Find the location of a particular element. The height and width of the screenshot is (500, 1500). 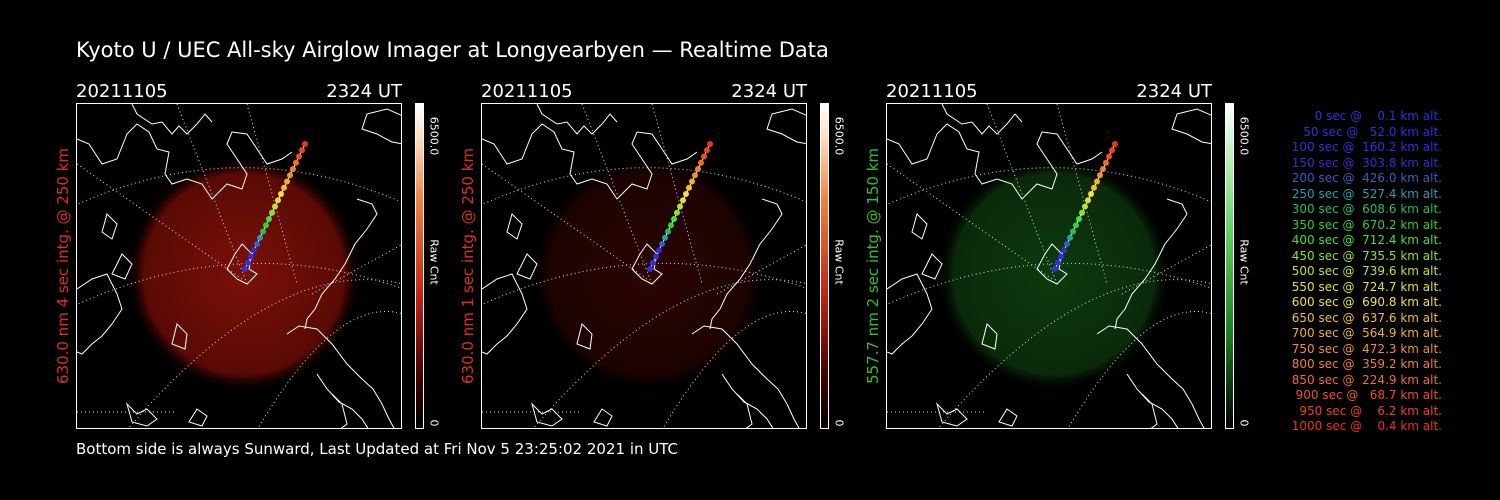

panel-2-channel-label: 630.0 nm 1 sec intg. @ 250 km is located at coordinates (468, 266).